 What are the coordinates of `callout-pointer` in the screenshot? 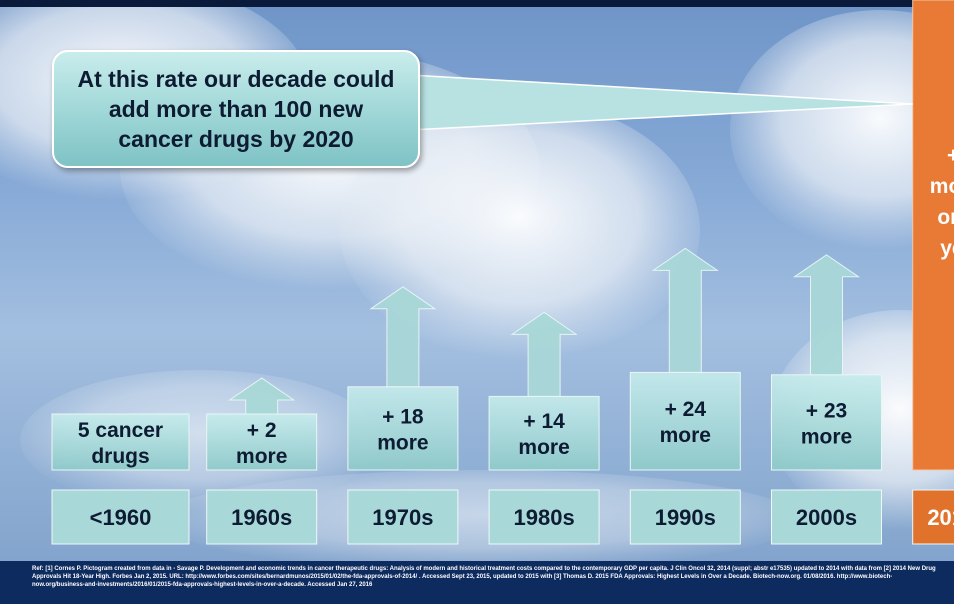 It's located at (661, 102).